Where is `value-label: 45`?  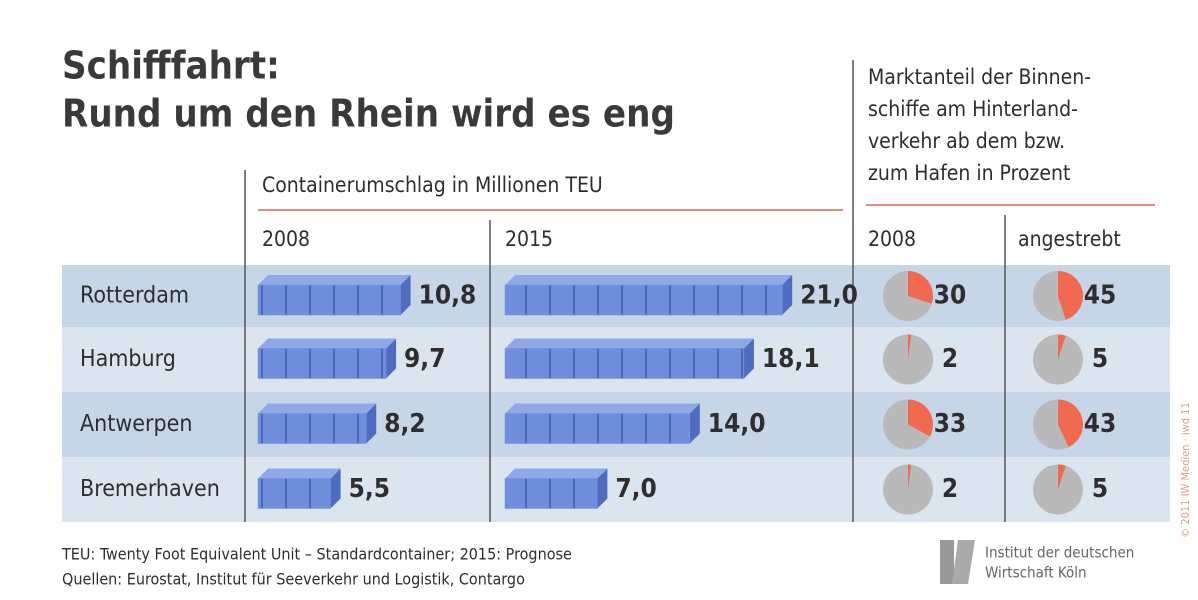 value-label: 45 is located at coordinates (1100, 296).